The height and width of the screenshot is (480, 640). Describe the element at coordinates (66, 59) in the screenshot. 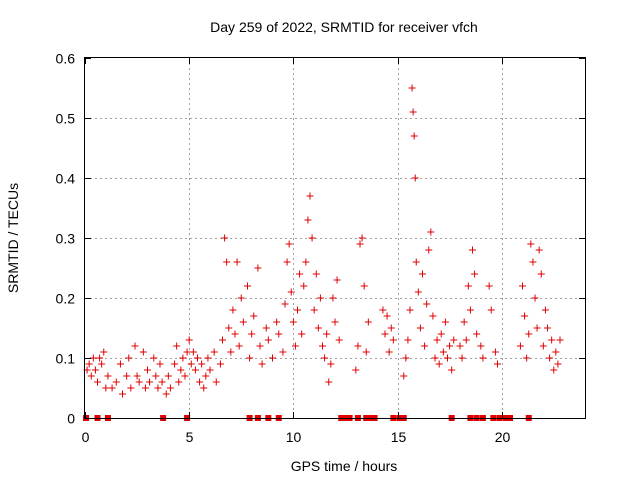

I see `y-tick-label: 0.6` at that location.